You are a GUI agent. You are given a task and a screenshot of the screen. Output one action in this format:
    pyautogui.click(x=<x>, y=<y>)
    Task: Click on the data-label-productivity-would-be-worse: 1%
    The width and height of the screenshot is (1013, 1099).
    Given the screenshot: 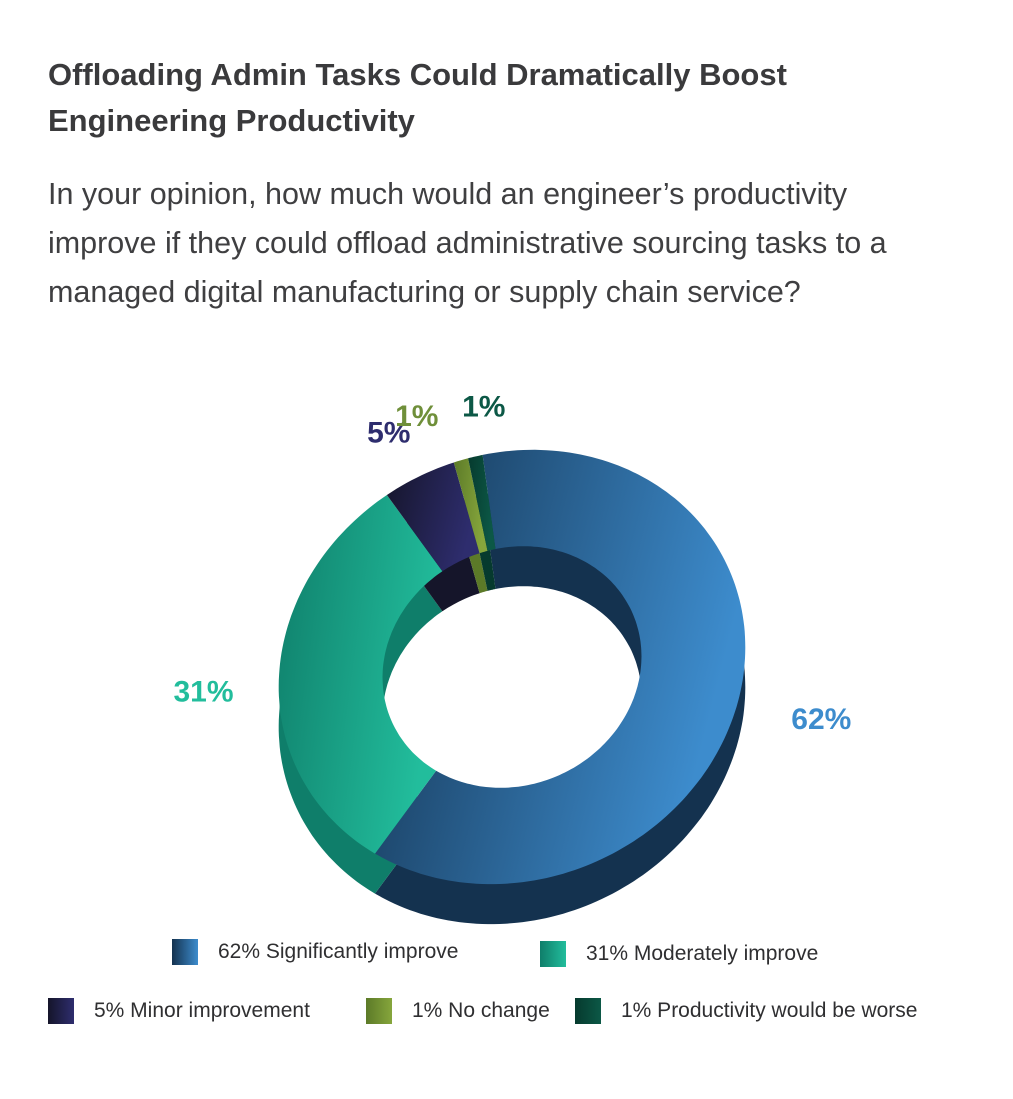 What is the action you would take?
    pyautogui.click(x=483, y=407)
    